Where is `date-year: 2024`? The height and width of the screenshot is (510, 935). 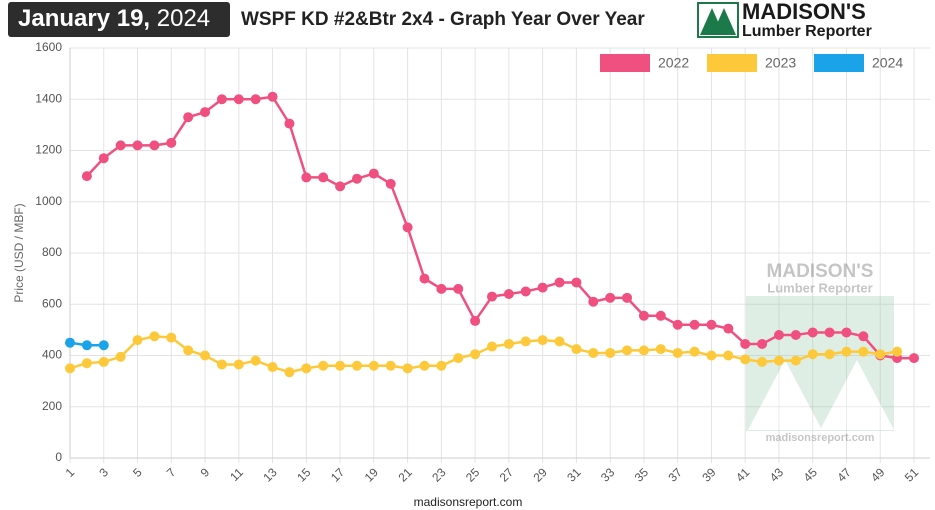 date-year: 2024 is located at coordinates (183, 18).